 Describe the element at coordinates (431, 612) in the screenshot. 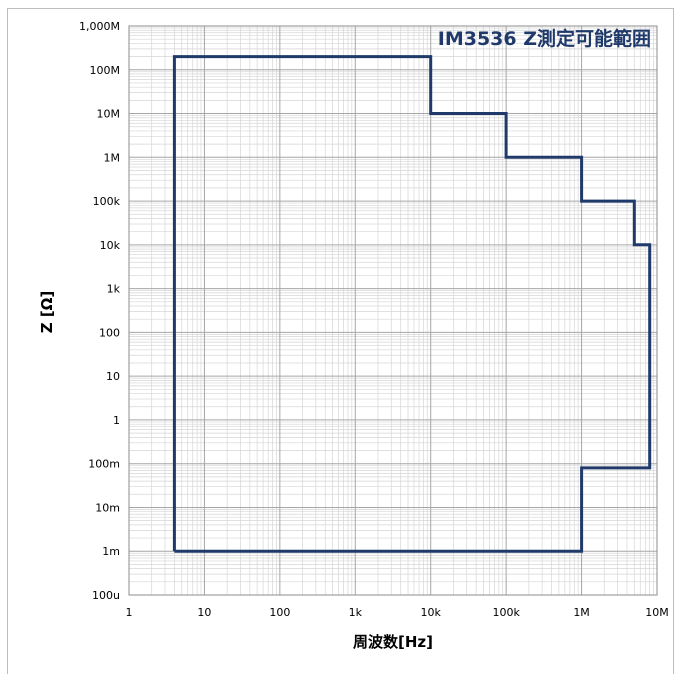

I see `x-tick-label: 10k` at that location.